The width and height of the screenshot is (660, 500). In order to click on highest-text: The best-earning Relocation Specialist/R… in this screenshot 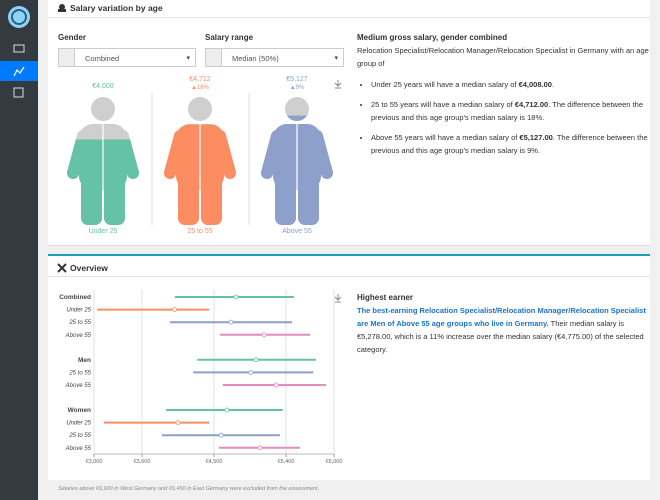, I will do `click(503, 330)`.